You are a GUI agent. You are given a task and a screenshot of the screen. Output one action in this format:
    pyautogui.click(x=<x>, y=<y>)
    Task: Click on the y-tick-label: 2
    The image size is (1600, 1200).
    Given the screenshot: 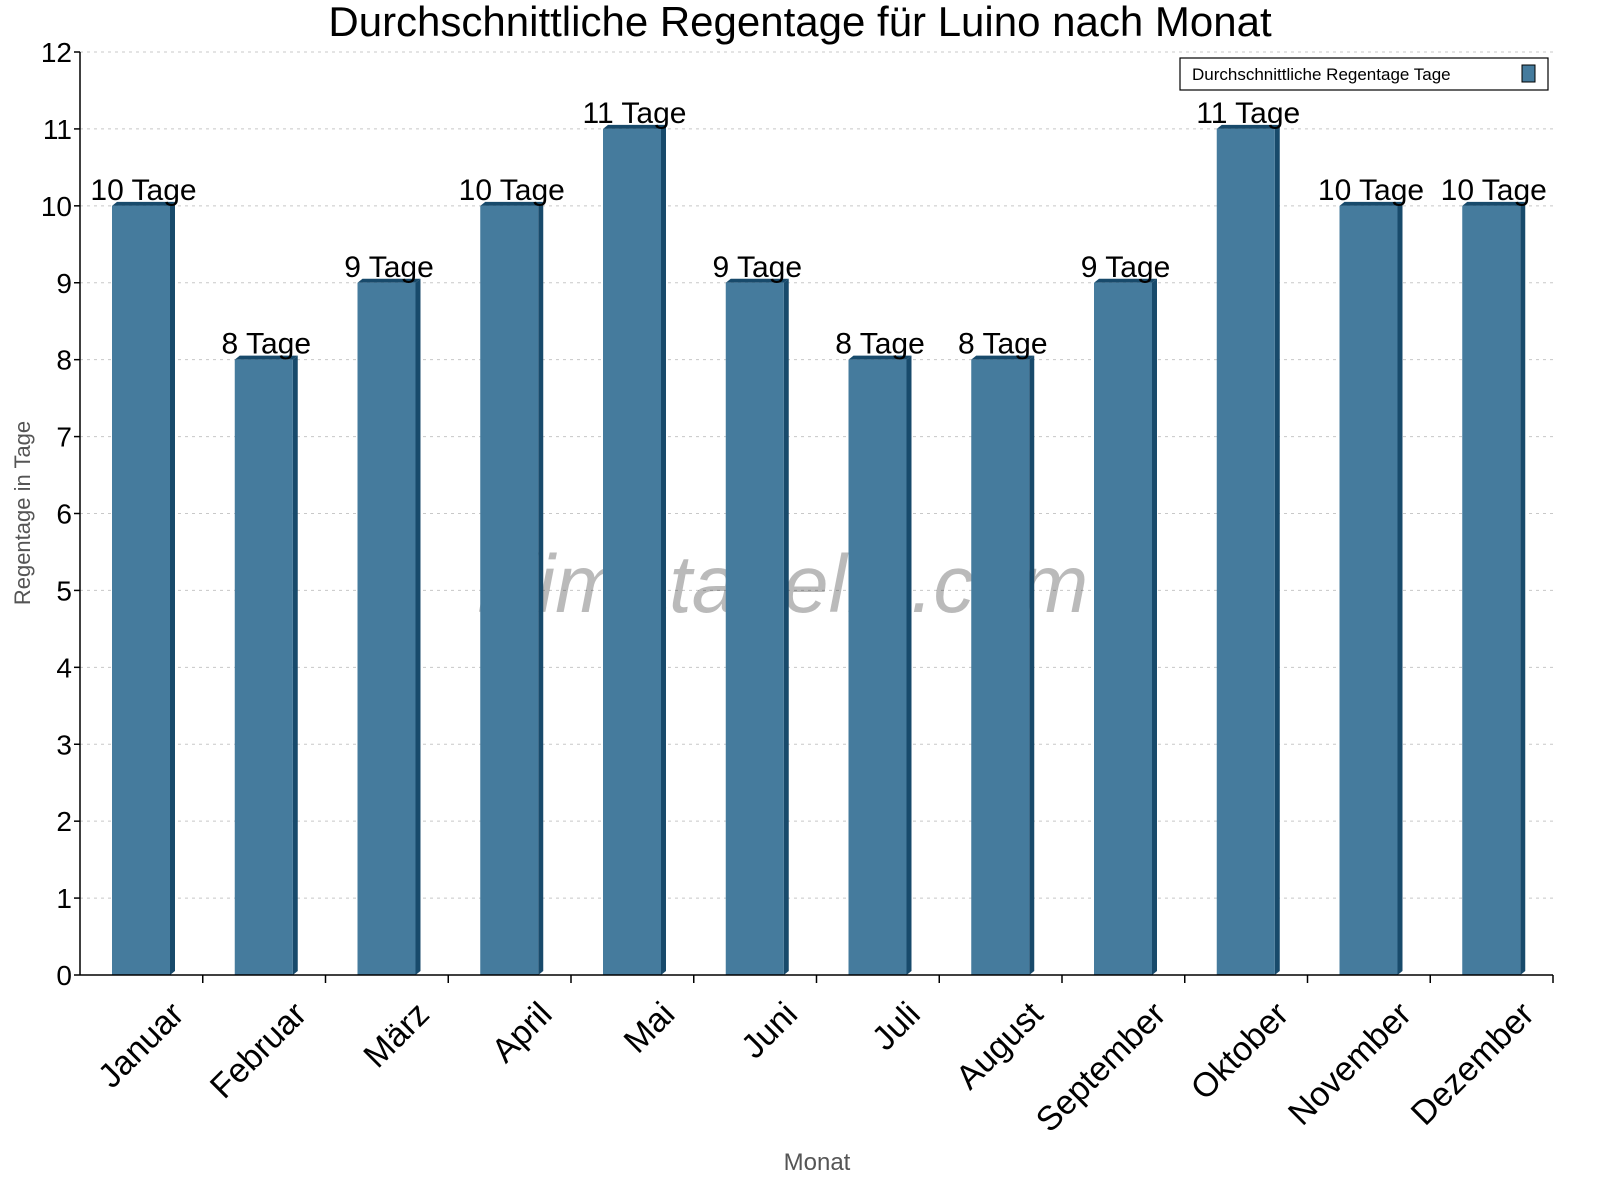 What is the action you would take?
    pyautogui.click(x=64, y=821)
    